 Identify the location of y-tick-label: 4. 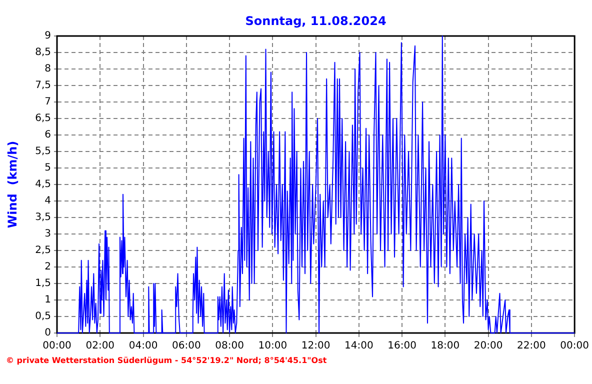
(47, 201).